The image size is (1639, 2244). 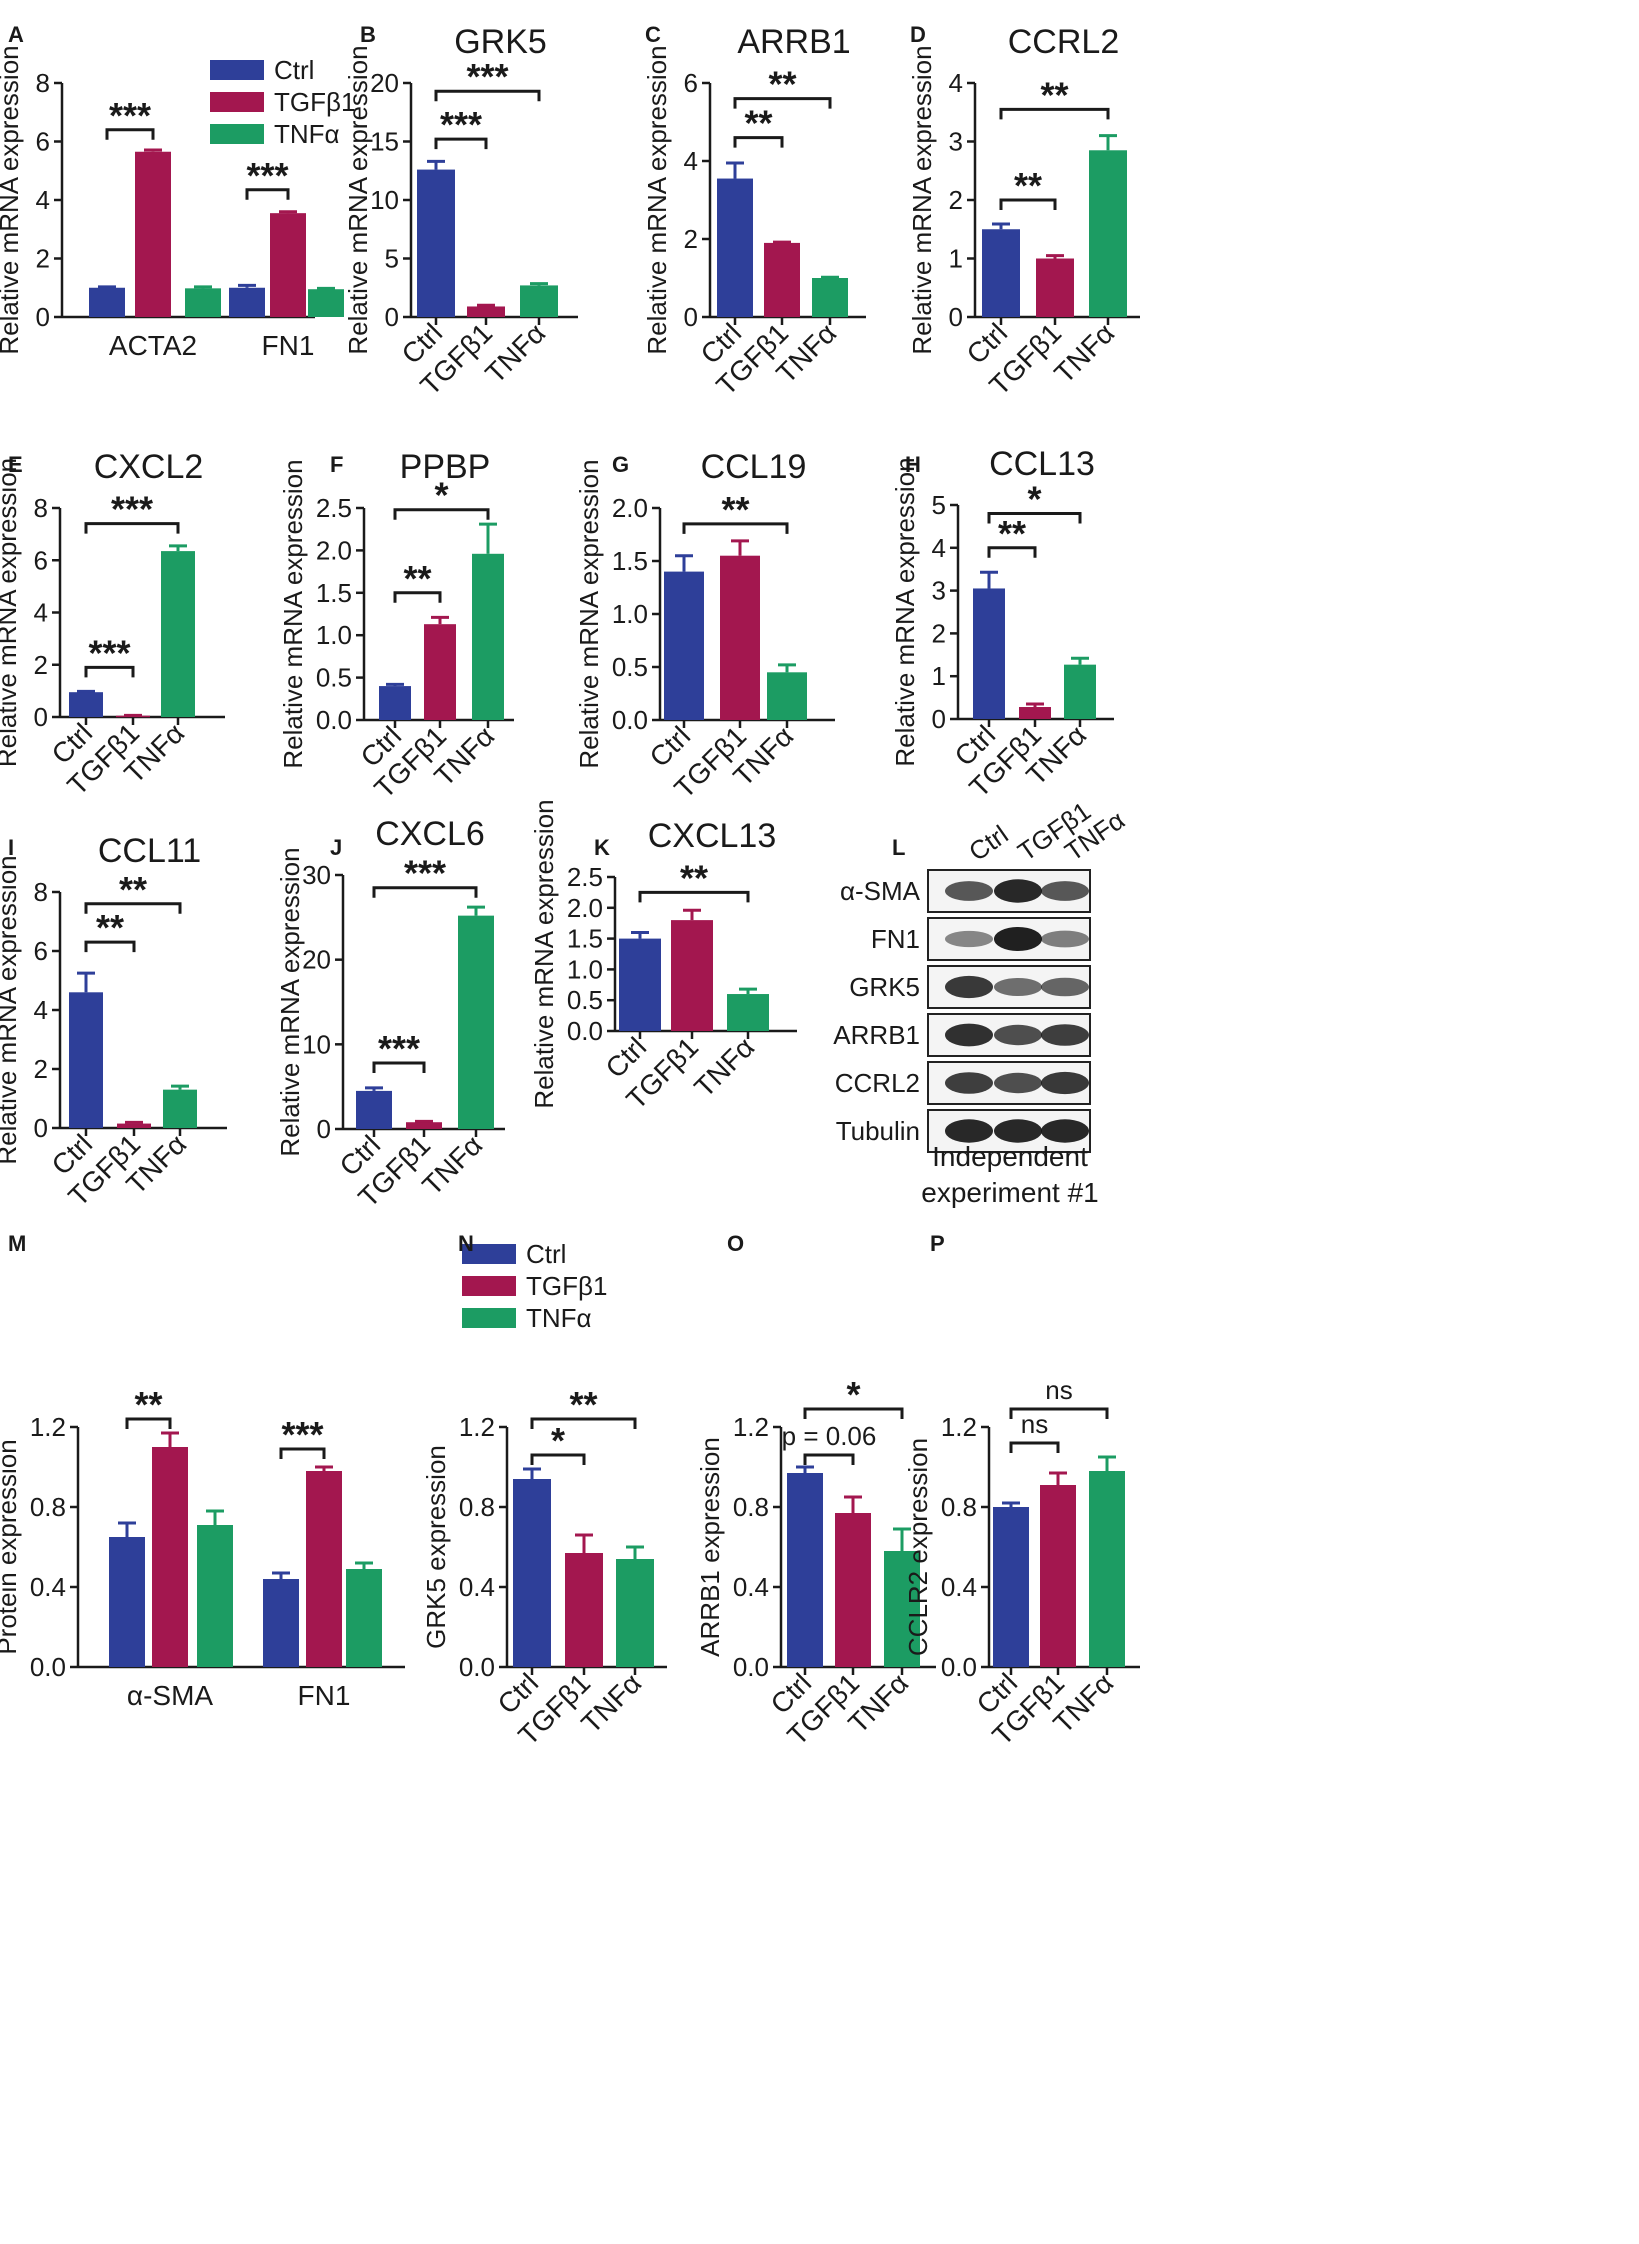 What do you see at coordinates (751, 1507) in the screenshot?
I see `y-tick-label: 0.8` at bounding box center [751, 1507].